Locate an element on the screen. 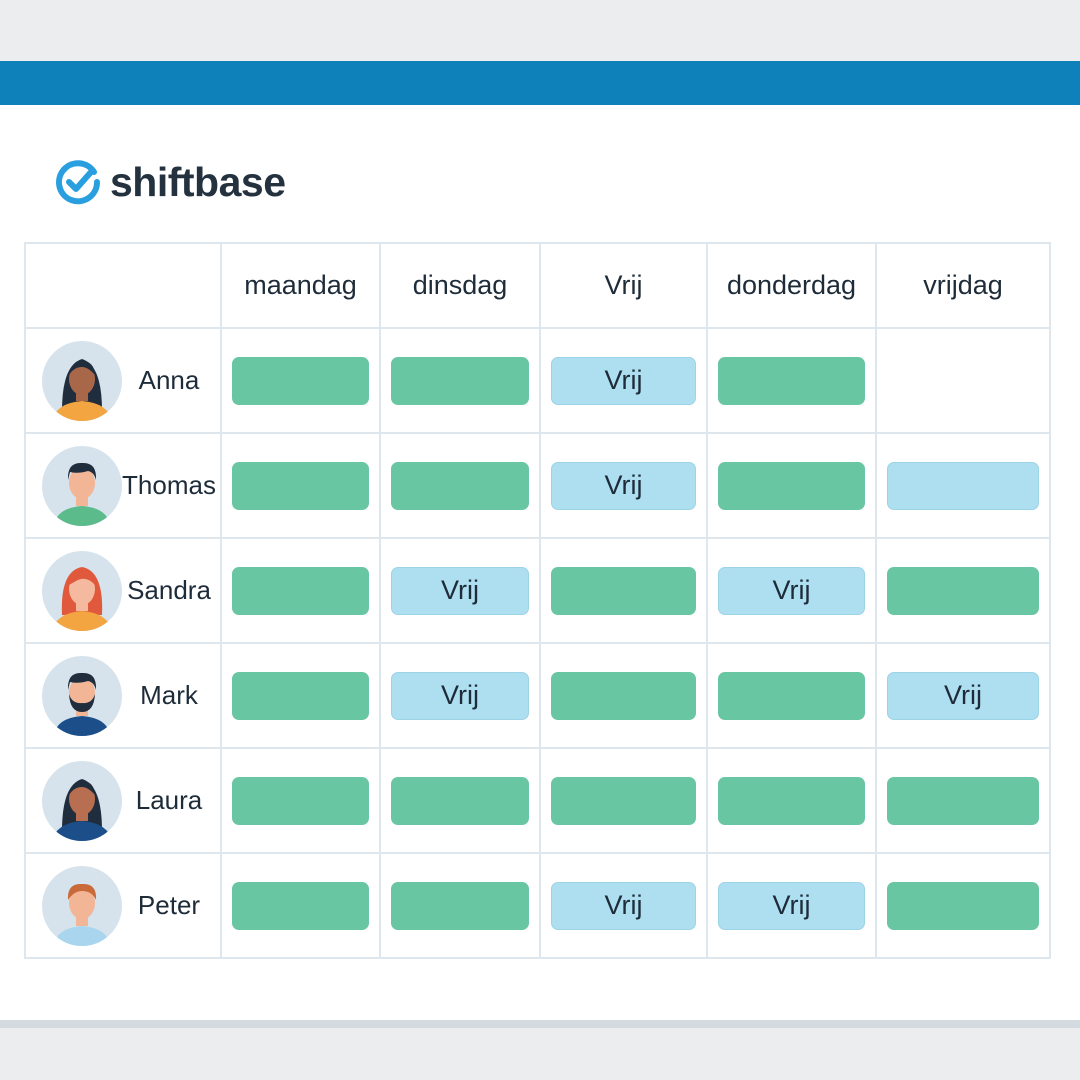  employee-name: Sandra is located at coordinates (169, 590).